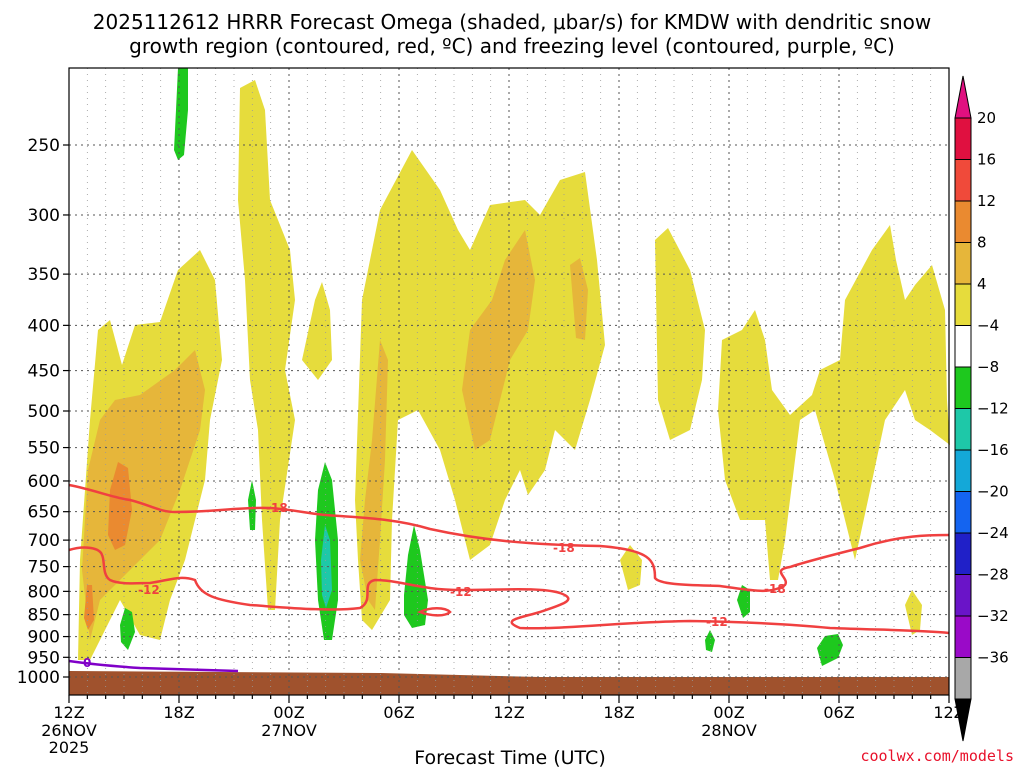  Describe the element at coordinates (44, 568) in the screenshot. I see `y-tick-label-750: 750` at that location.